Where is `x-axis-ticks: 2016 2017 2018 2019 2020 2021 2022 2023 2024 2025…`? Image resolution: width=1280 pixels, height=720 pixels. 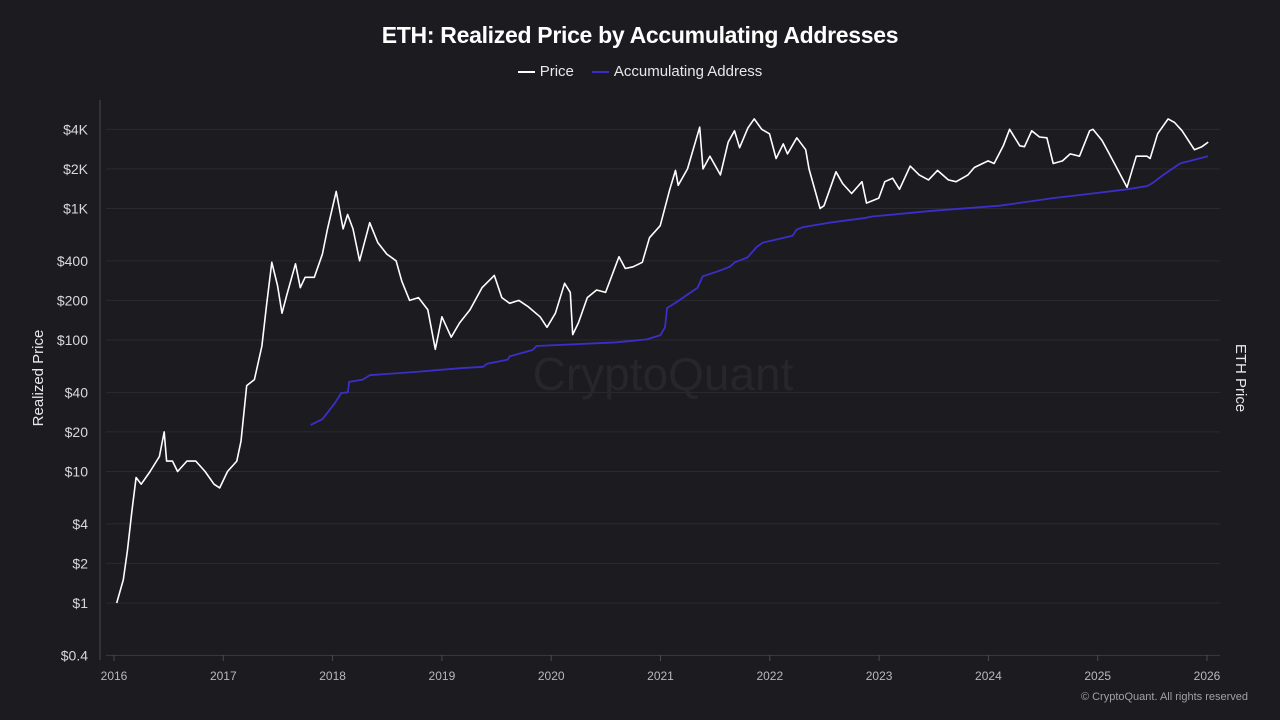 x-axis-ticks: 2016 2017 2018 2019 2020 2021 2022 2023 2024 2025… is located at coordinates (661, 669).